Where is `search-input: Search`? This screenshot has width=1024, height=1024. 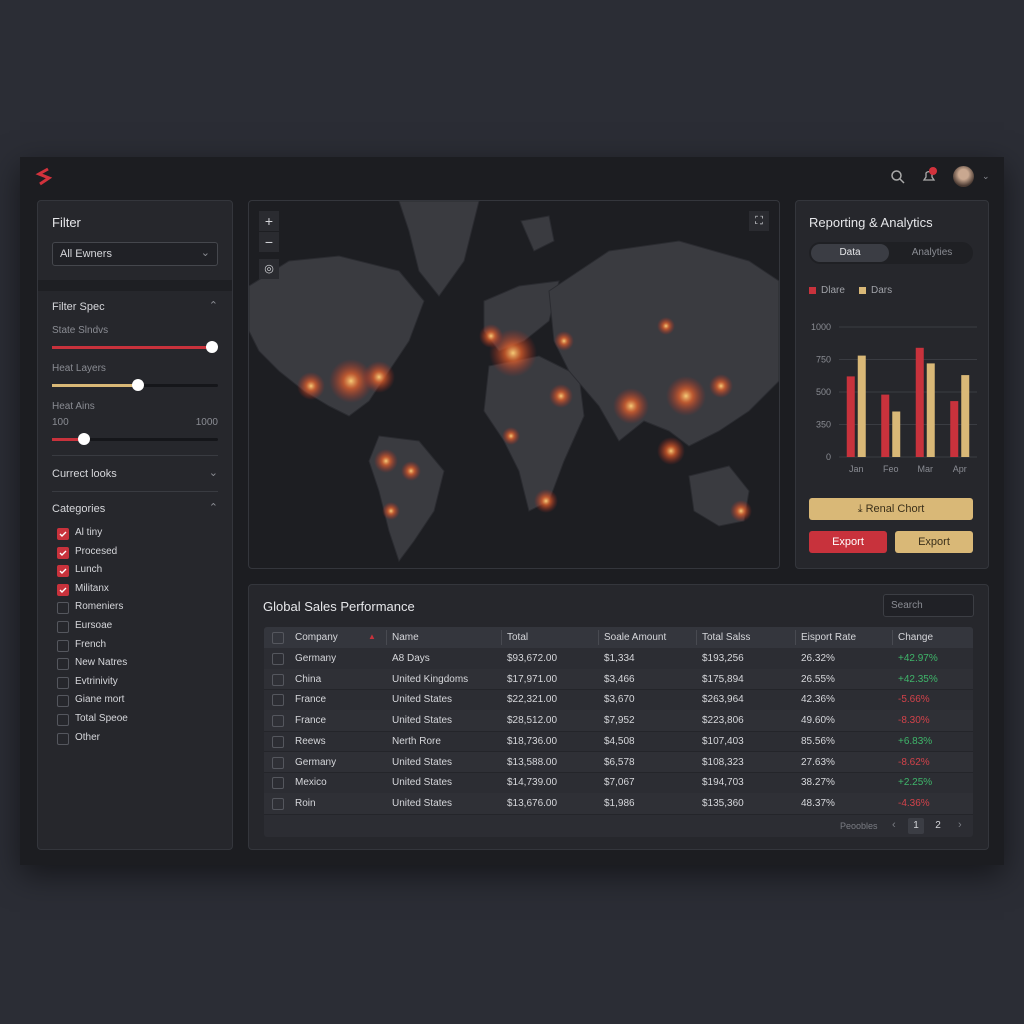 search-input: Search is located at coordinates (928, 605).